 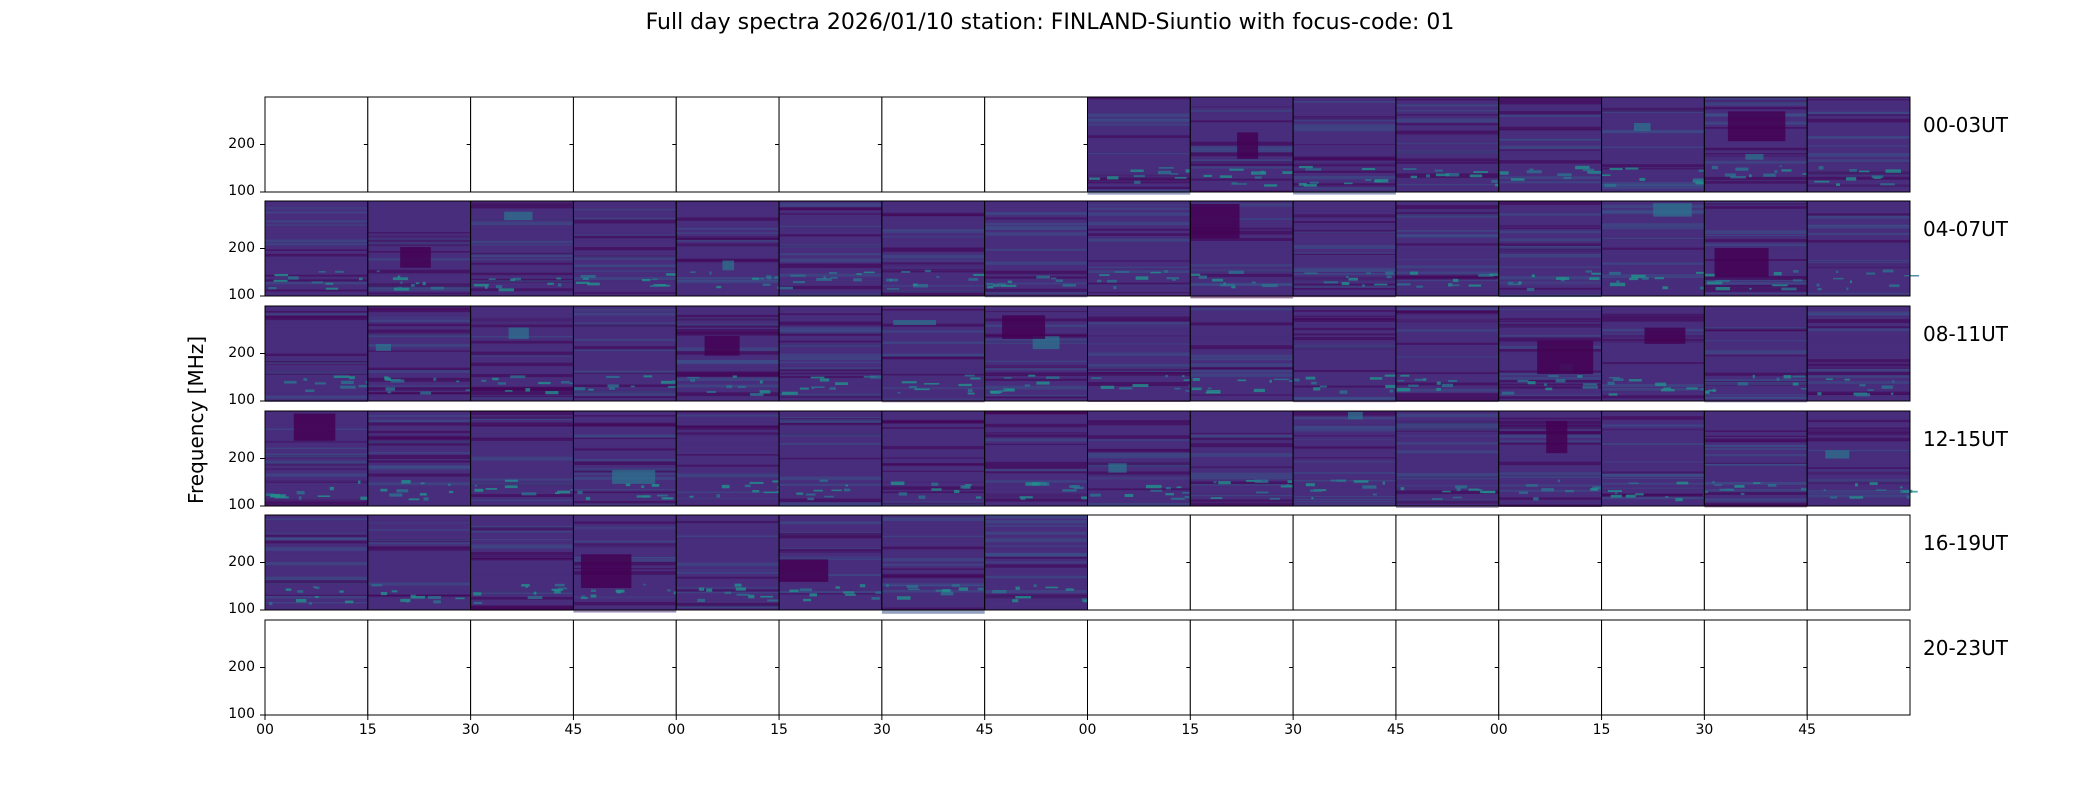 I want to click on row-time-label: 20-23UT, so click(x=1965, y=648).